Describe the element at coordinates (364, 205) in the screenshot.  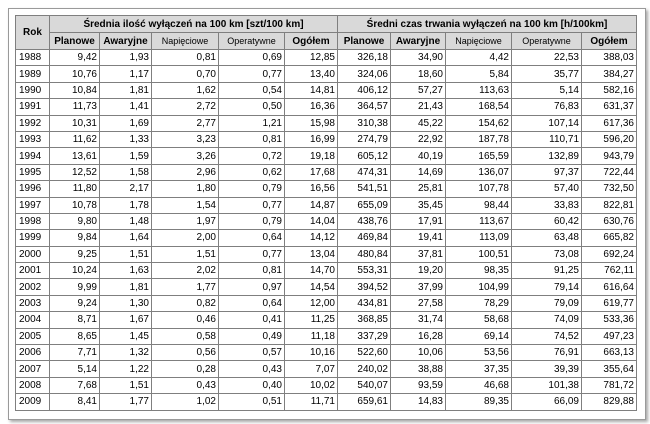
I see `value-cell: 655,09` at that location.